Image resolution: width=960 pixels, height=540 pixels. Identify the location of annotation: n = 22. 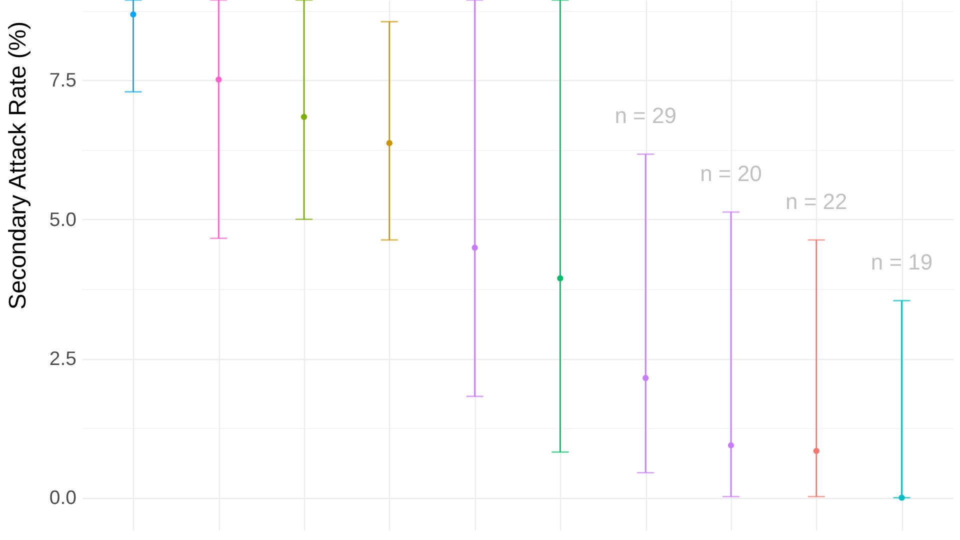
(816, 201).